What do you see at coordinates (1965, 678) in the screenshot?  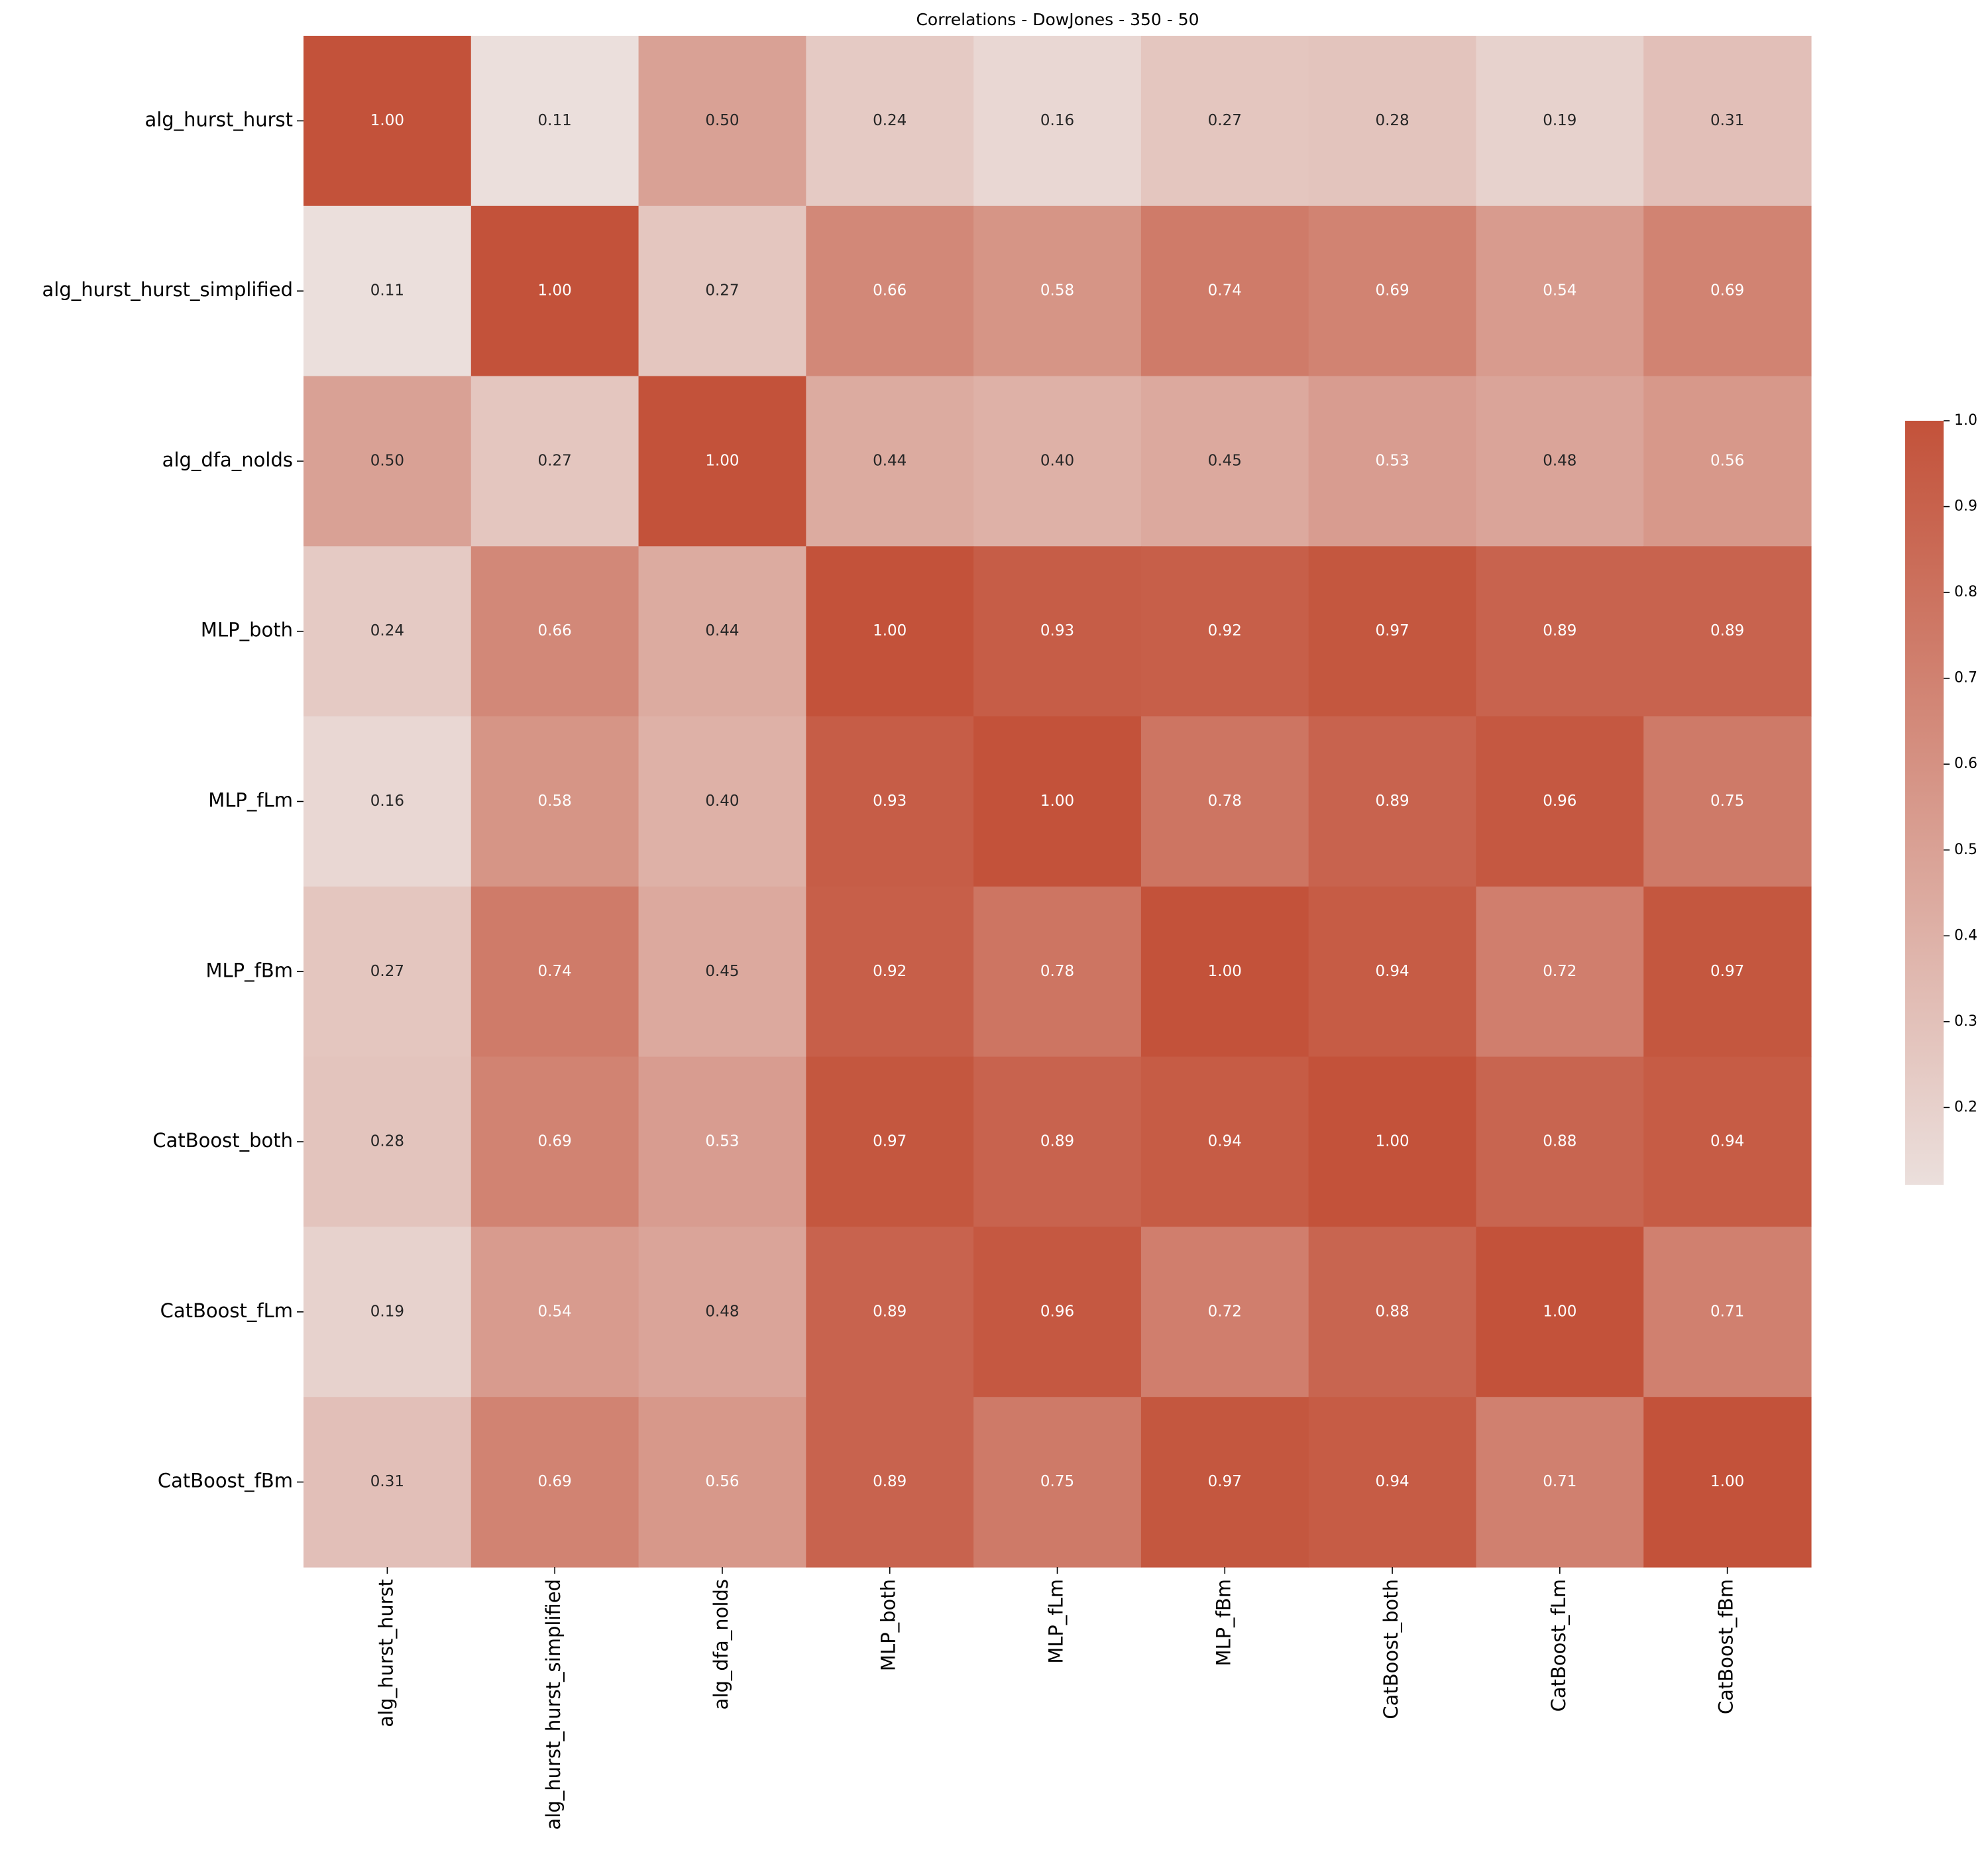 I see `colorbar-tick-label: 0.7` at bounding box center [1965, 678].